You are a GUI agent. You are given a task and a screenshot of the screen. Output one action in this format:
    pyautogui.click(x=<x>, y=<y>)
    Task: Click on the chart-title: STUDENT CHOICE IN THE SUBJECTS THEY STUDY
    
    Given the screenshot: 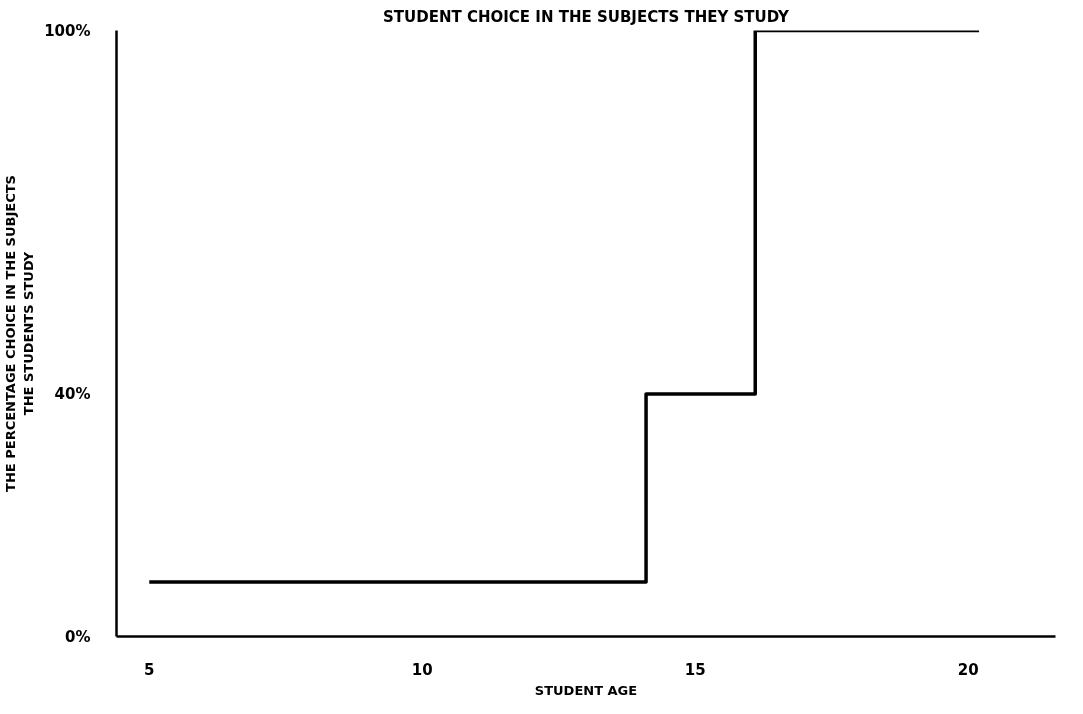 What is the action you would take?
    pyautogui.click(x=587, y=16)
    